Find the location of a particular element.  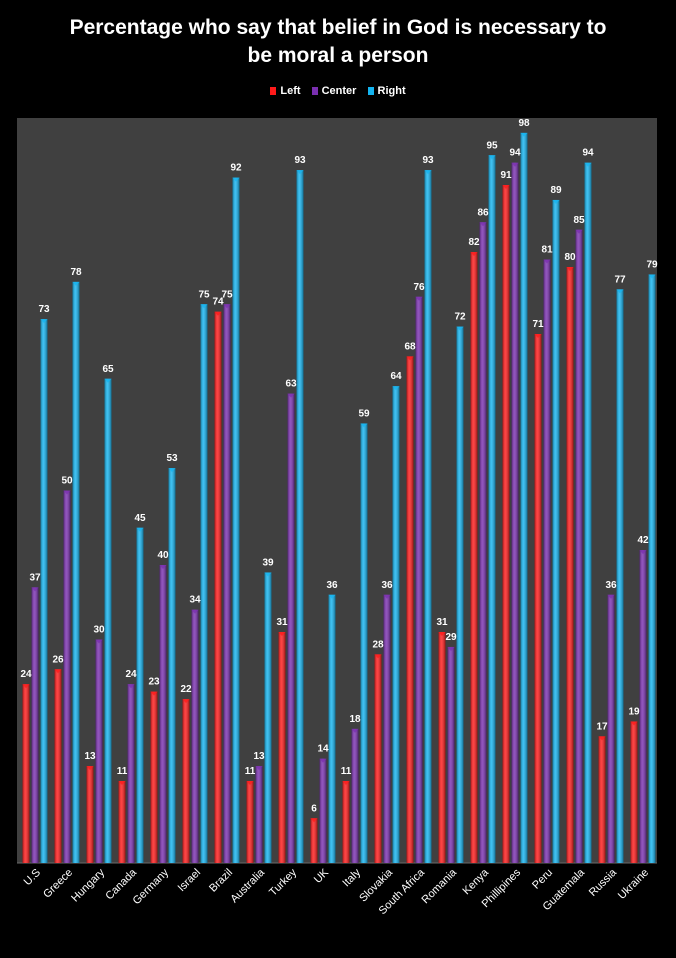

data-label-israel-center: 34 is located at coordinates (195, 600).